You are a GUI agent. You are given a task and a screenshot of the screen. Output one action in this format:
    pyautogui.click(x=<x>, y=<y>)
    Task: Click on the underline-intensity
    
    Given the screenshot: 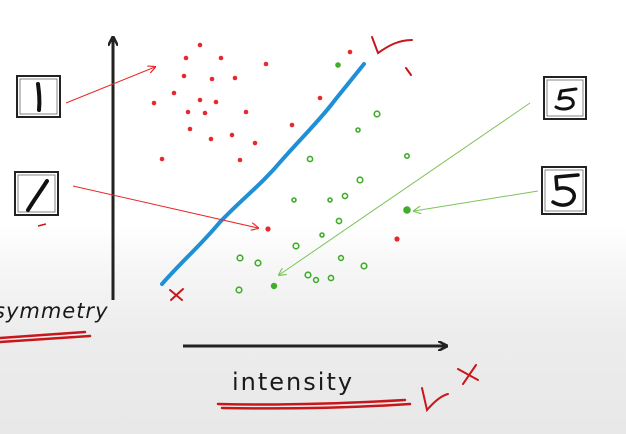 What is the action you would take?
    pyautogui.click(x=314, y=404)
    